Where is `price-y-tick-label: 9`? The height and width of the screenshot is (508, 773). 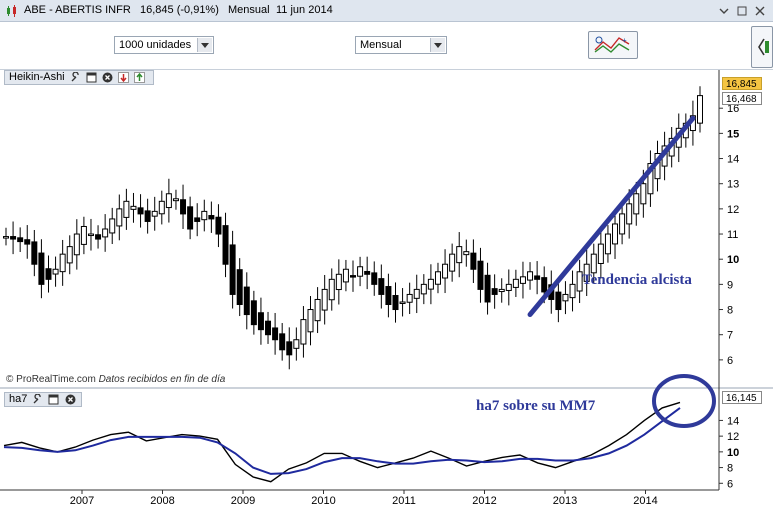
price-y-tick-label: 9 is located at coordinates (730, 285).